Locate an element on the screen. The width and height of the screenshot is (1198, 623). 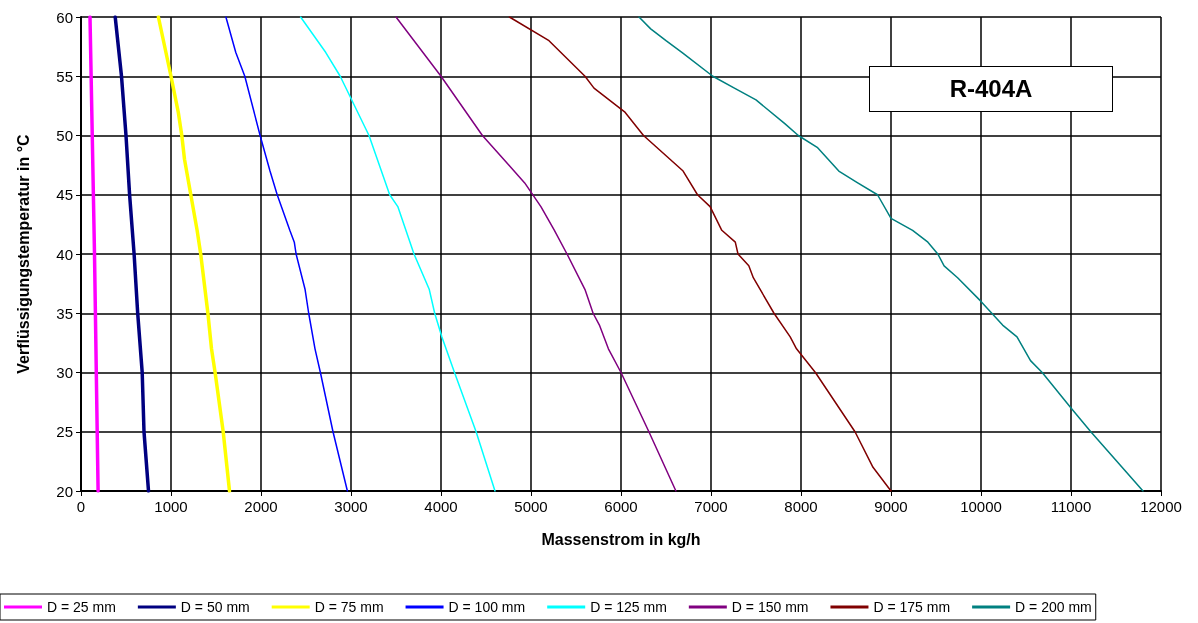
y-axis-title: Verflüssigungstemperatur in °C is located at coordinates (23, 253).